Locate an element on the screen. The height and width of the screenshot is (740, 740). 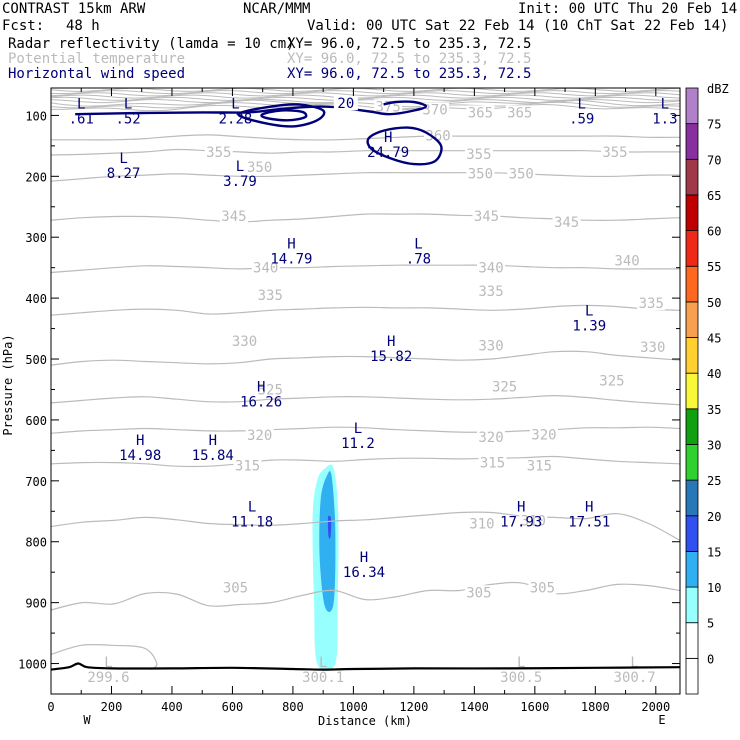
theta-label: 350 is located at coordinates (480, 174).